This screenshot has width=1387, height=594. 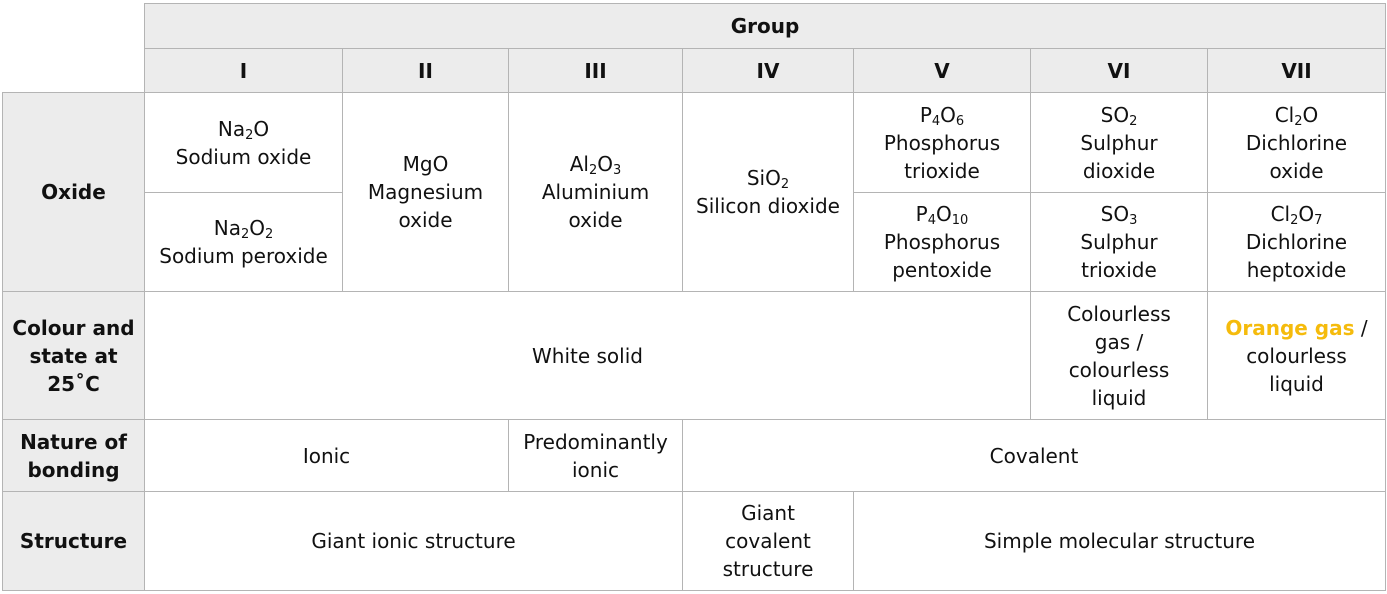 I want to click on colour-group7: Orange gas / colourless liquid, so click(x=1296, y=355).